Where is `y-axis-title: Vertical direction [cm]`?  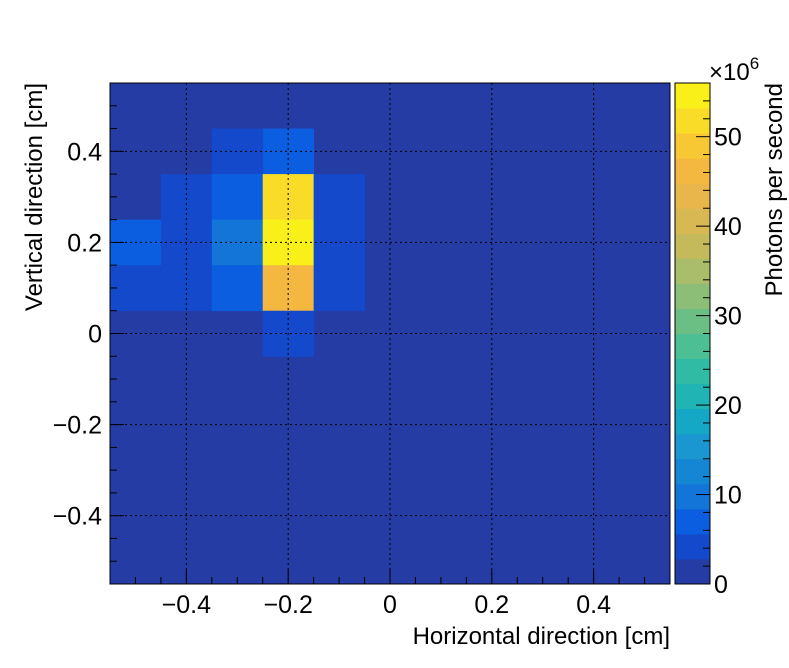 y-axis-title: Vertical direction [cm] is located at coordinates (34, 197).